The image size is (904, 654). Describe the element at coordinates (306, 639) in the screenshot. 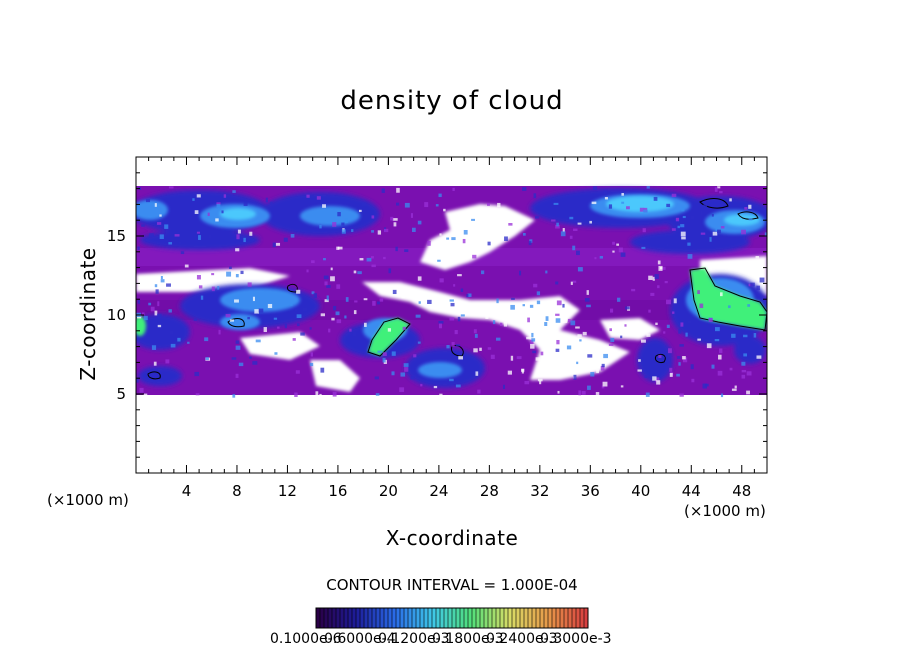

I see `colorbar-label: 0.1000e-6` at that location.